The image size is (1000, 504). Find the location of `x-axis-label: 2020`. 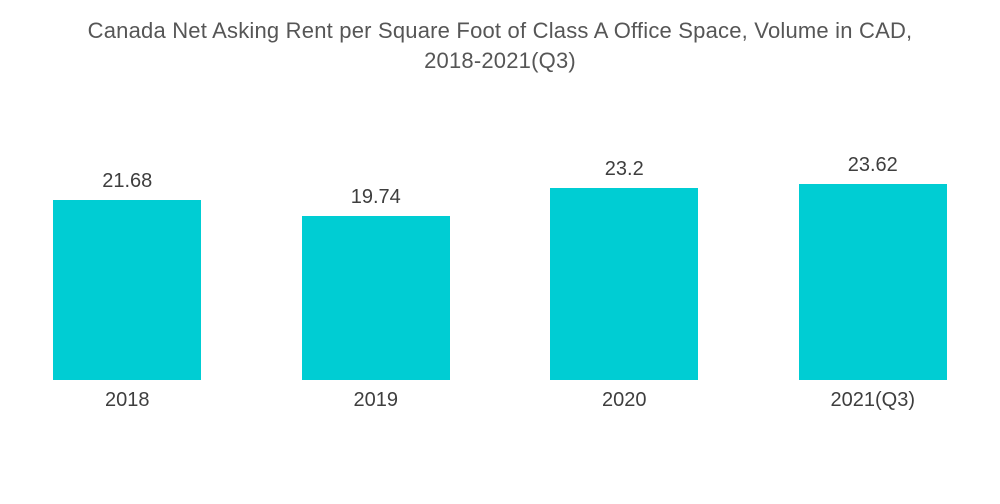

x-axis-label: 2020 is located at coordinates (624, 400).